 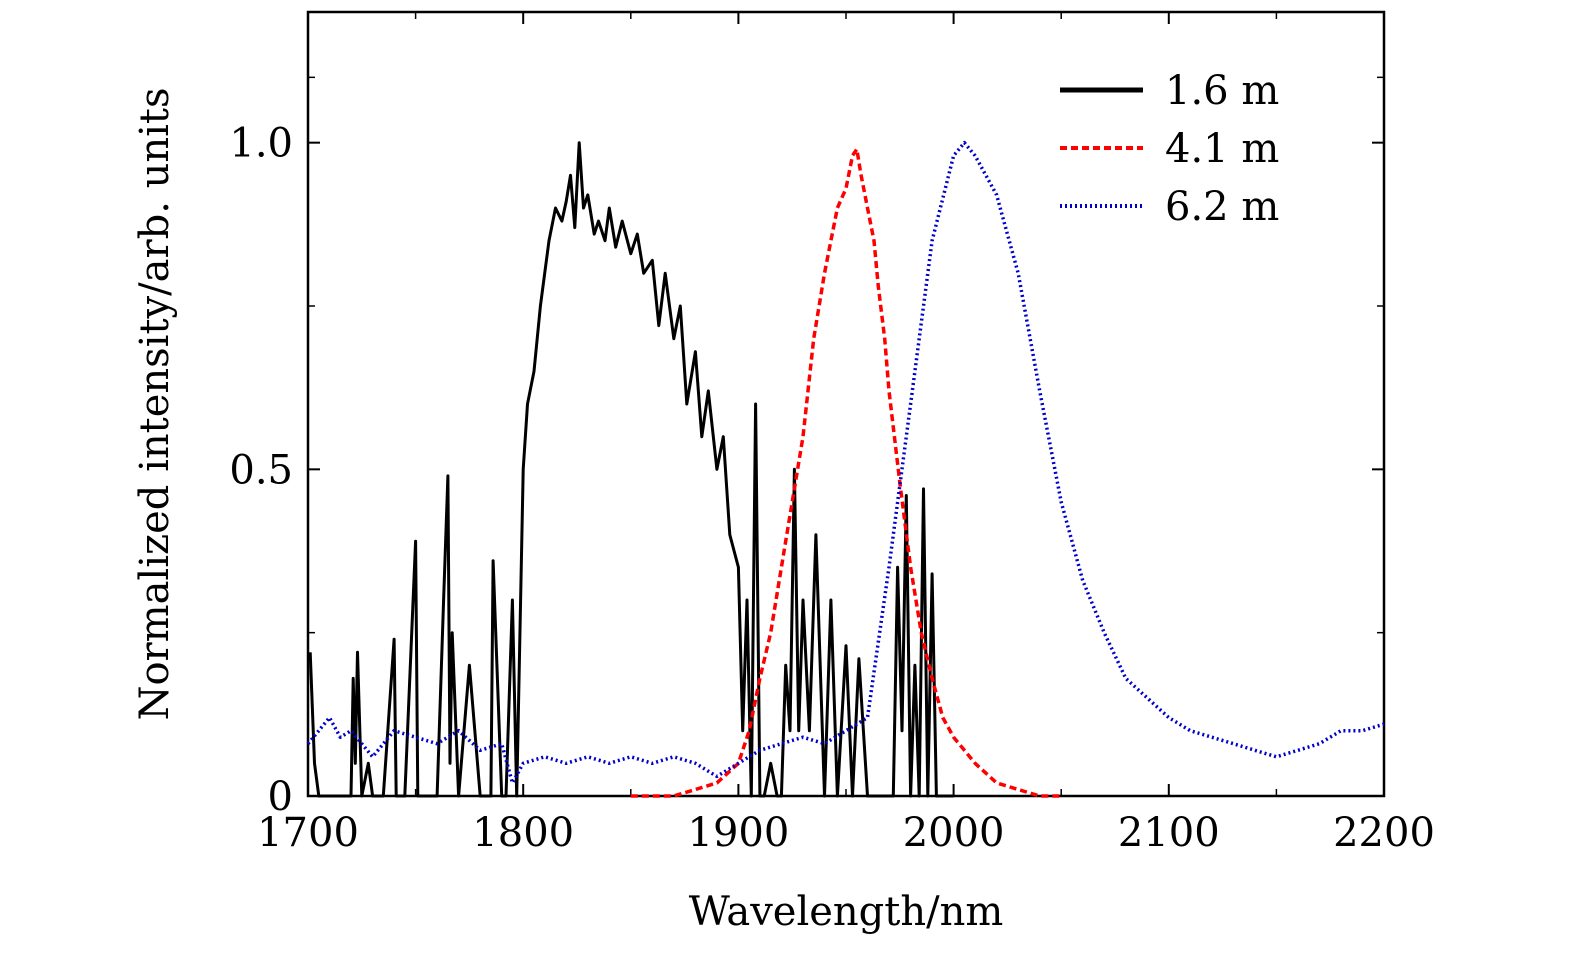 What do you see at coordinates (1384, 833) in the screenshot?
I see `x-tick-label: 2200` at bounding box center [1384, 833].